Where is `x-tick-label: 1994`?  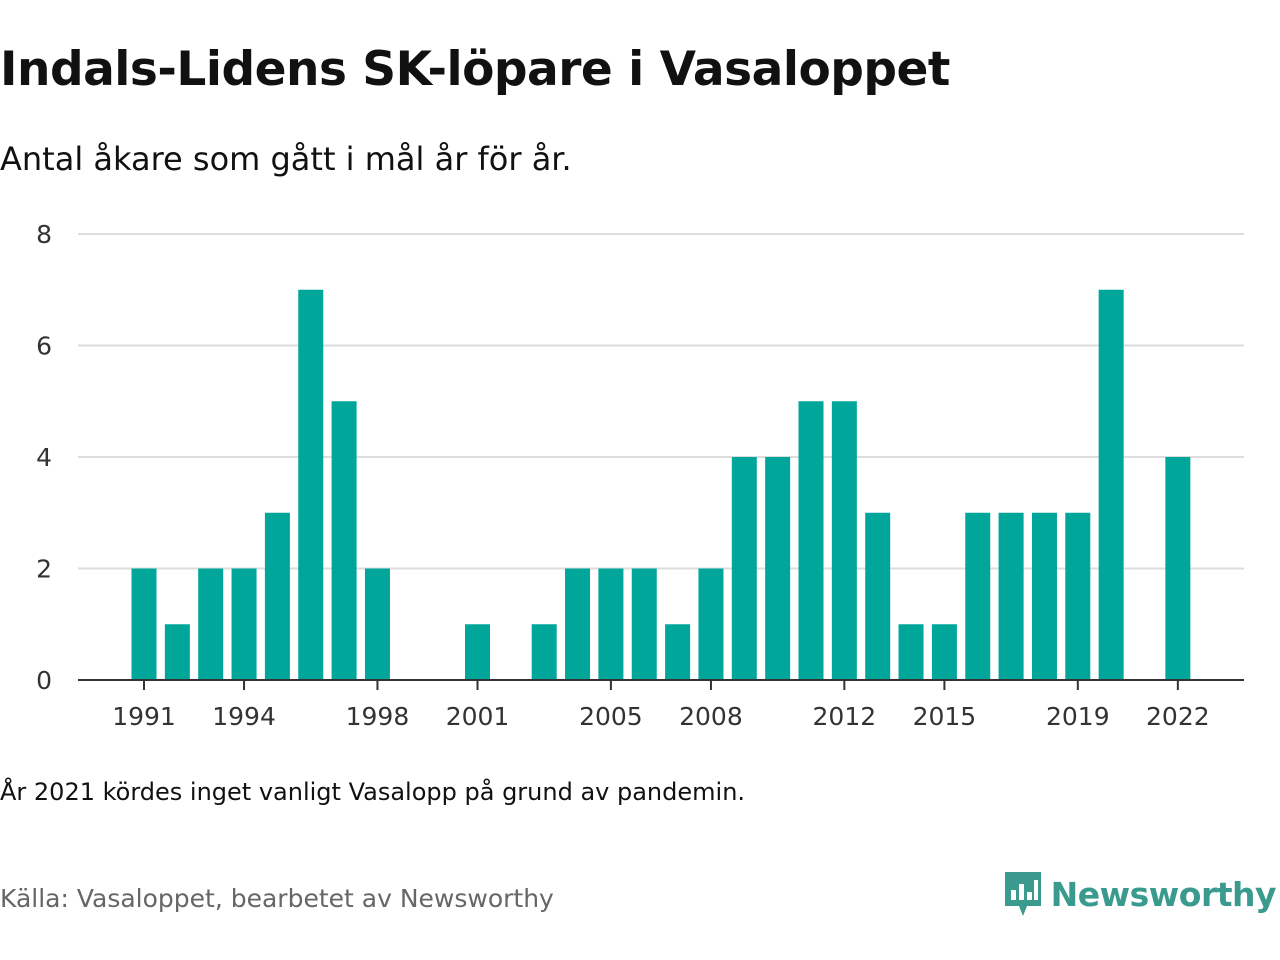 x-tick-label: 1994 is located at coordinates (244, 716).